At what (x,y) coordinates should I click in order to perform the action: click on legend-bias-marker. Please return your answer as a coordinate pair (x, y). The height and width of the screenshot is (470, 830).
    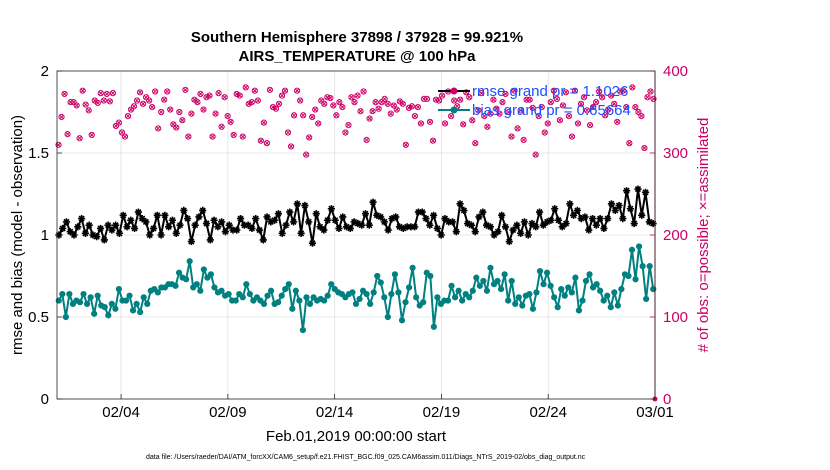
    Looking at the image, I should click on (454, 110).